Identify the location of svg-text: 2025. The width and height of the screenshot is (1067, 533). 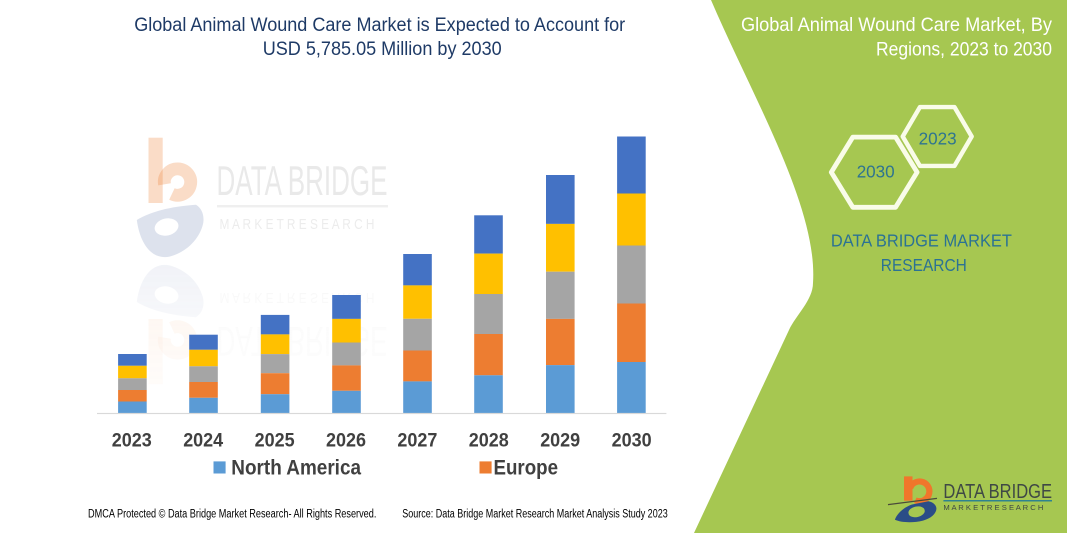
(275, 441).